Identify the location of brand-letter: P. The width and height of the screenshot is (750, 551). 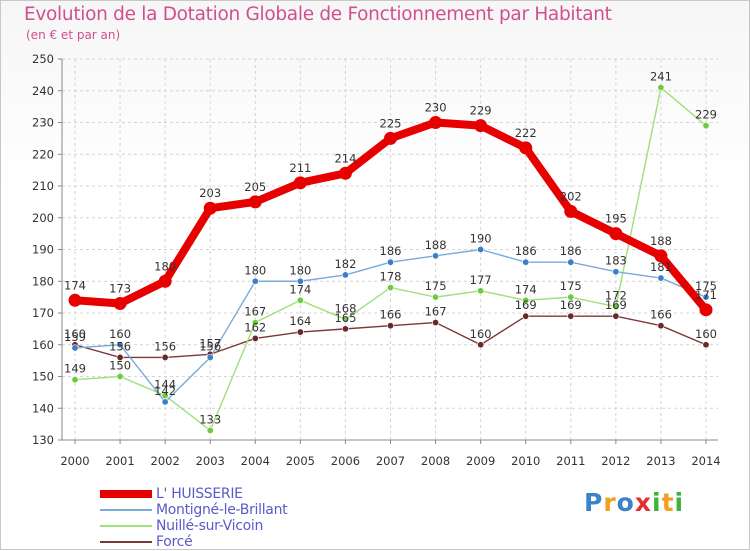
(594, 502).